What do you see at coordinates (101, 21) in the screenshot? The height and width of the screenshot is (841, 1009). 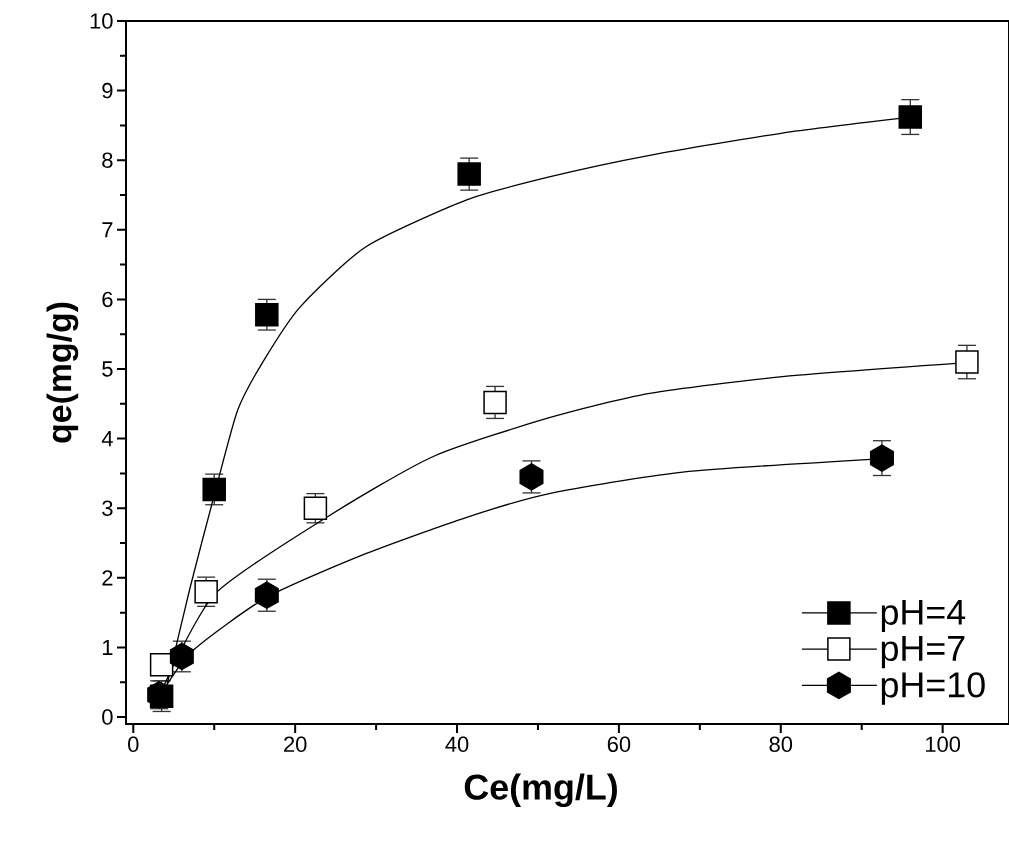 I see `y-tick-label: 10` at bounding box center [101, 21].